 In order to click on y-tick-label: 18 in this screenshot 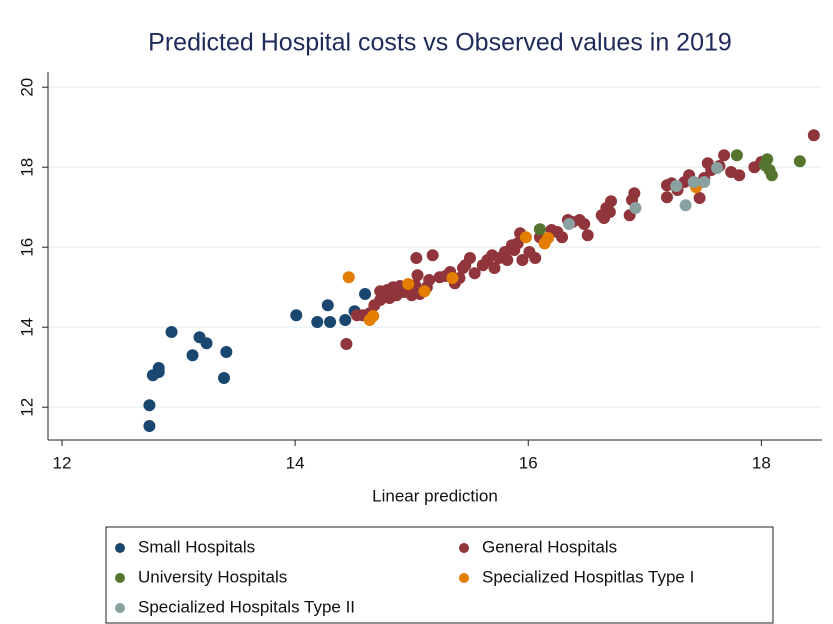, I will do `click(26, 167)`.